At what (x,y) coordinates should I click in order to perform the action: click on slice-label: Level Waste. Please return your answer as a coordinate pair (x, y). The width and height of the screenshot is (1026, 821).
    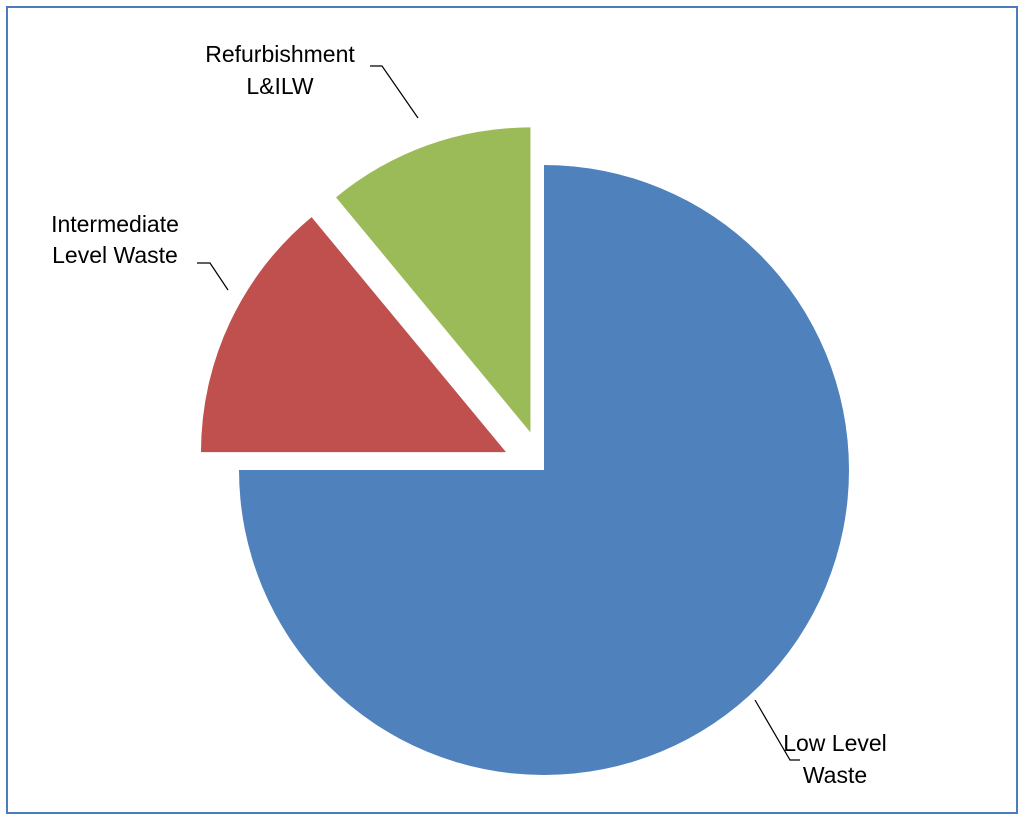
    Looking at the image, I should click on (115, 255).